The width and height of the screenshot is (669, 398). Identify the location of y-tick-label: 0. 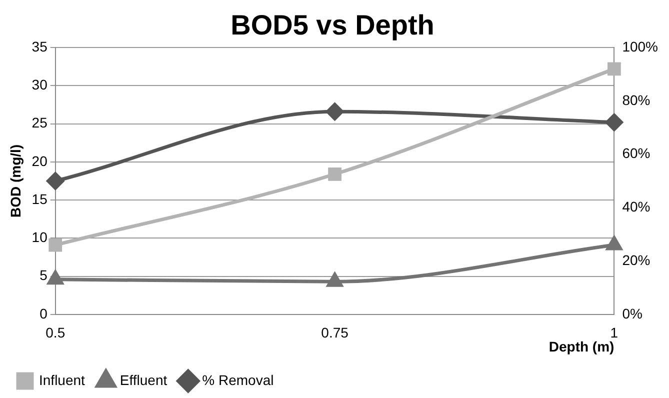
(44, 313).